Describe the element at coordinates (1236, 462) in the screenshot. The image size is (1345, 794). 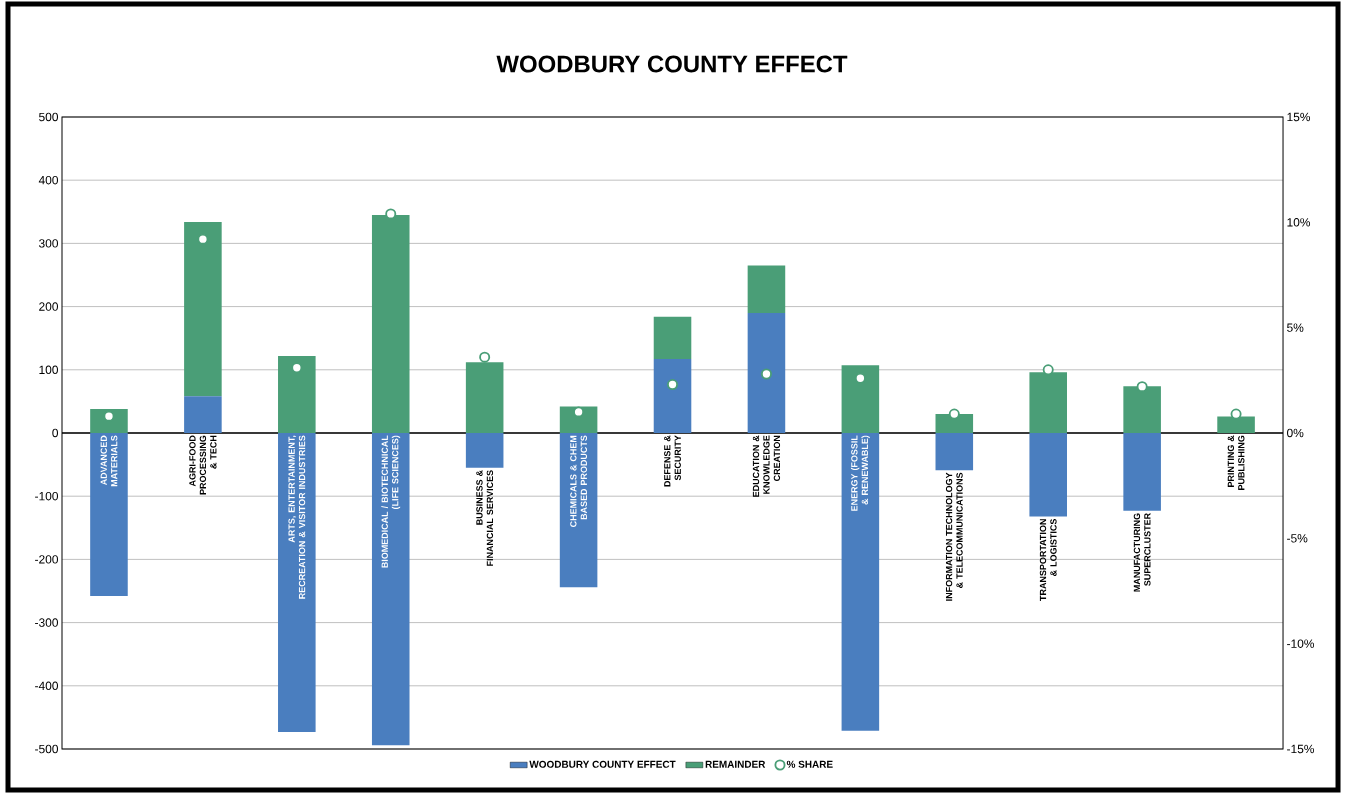
I see `x-tick-label: PRINTING & PUBLISHING` at that location.